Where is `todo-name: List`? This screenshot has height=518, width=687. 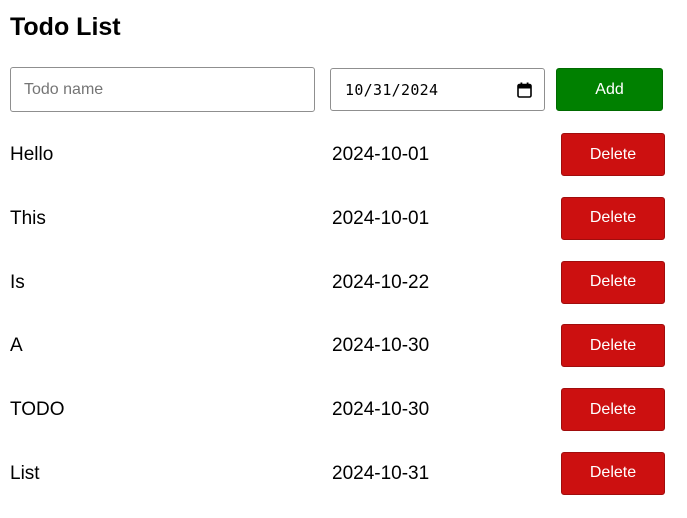 todo-name: List is located at coordinates (25, 473).